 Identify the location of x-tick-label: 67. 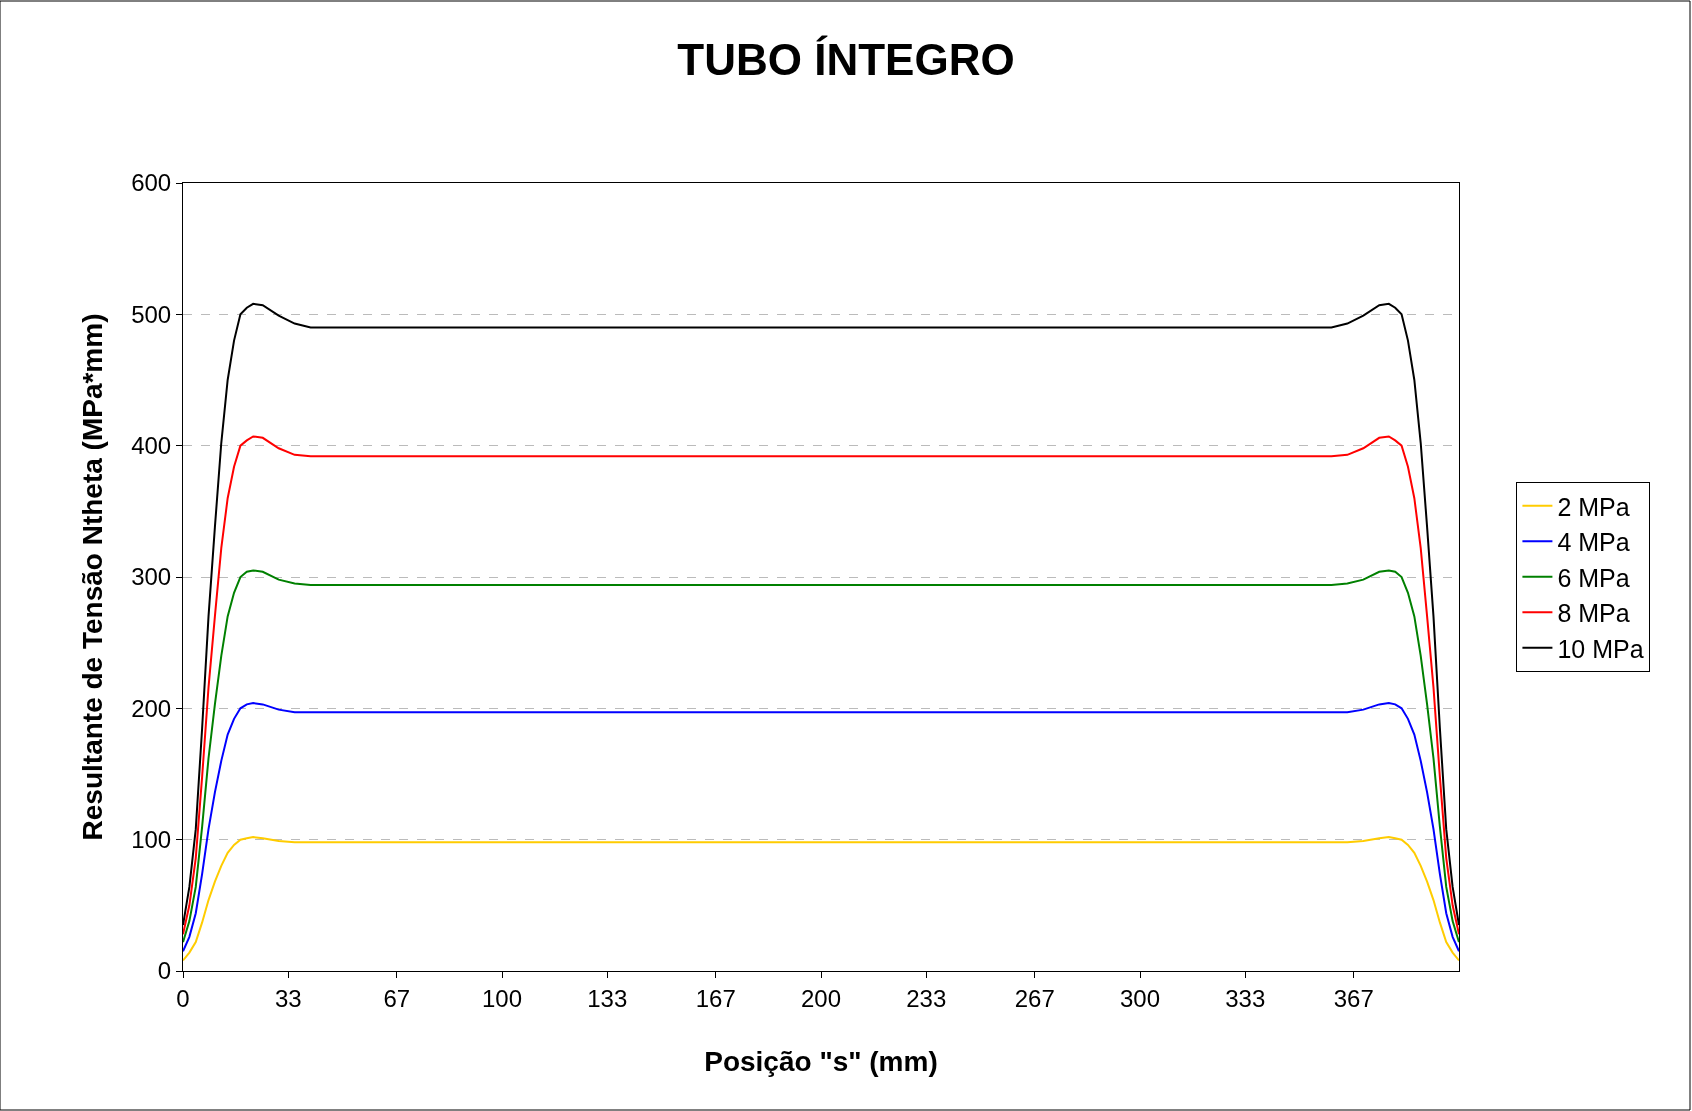
(397, 998).